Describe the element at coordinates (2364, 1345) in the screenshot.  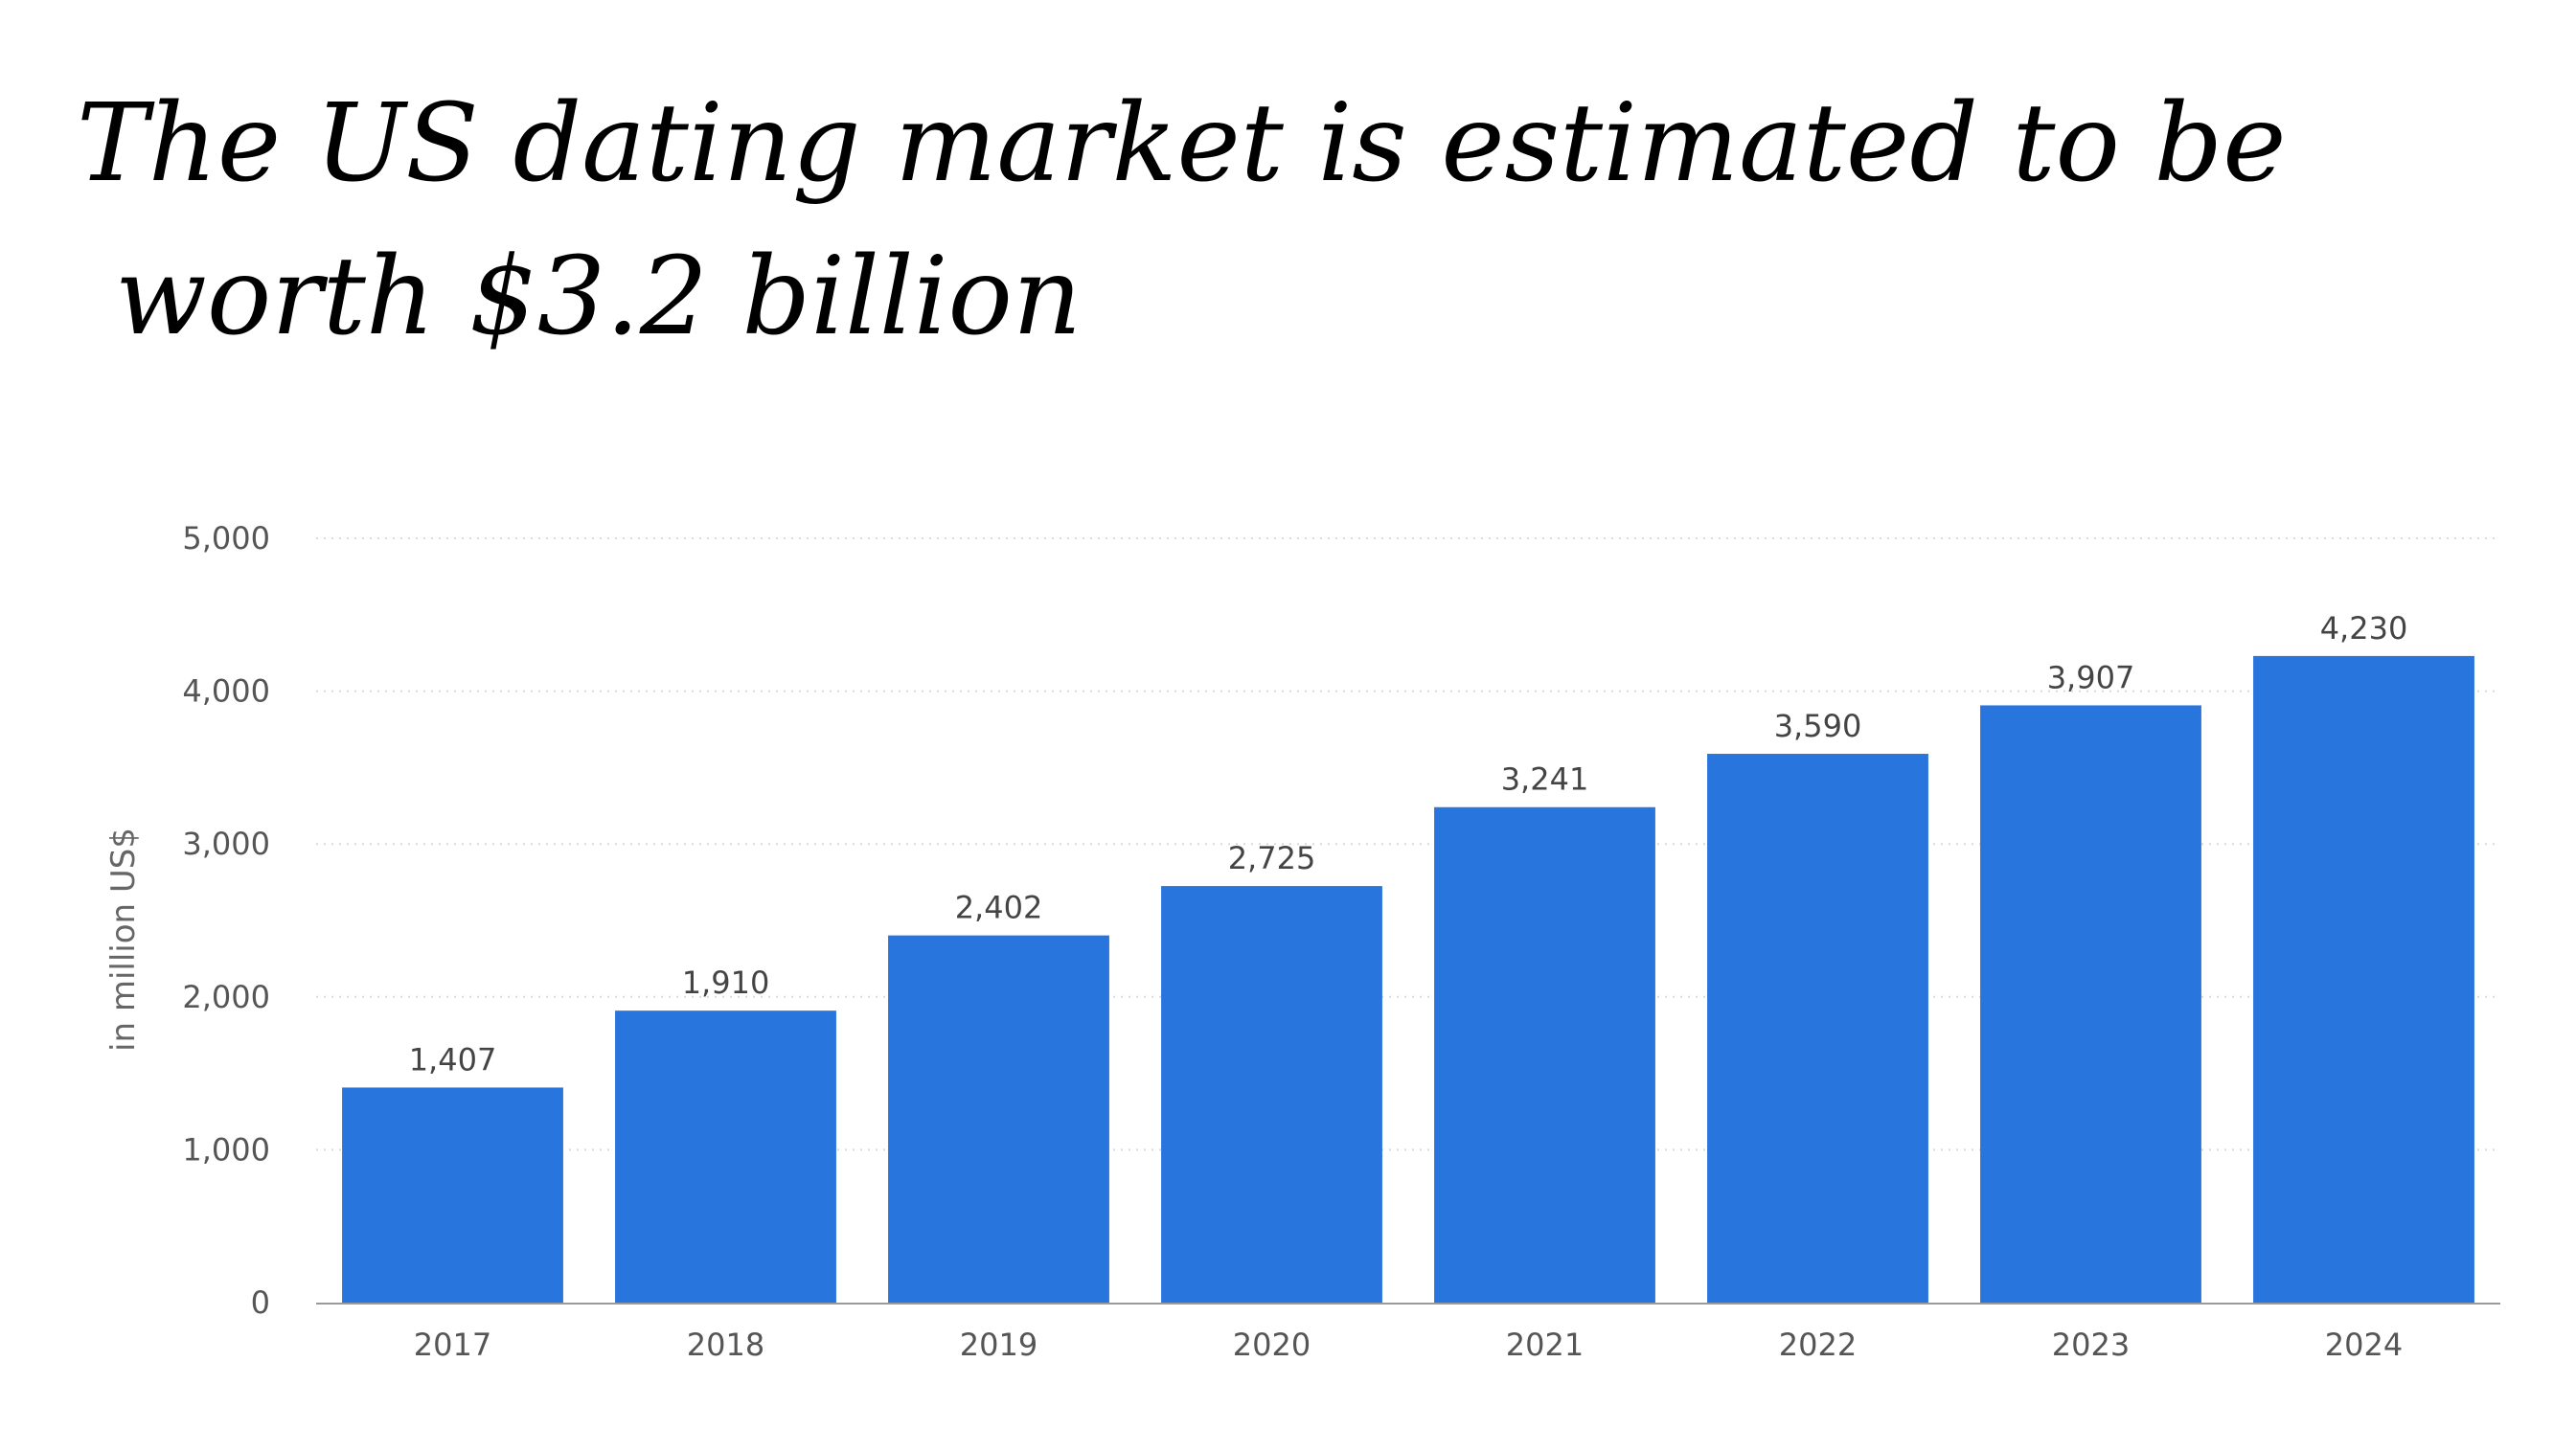
I see `x-tick-label: 2024` at that location.